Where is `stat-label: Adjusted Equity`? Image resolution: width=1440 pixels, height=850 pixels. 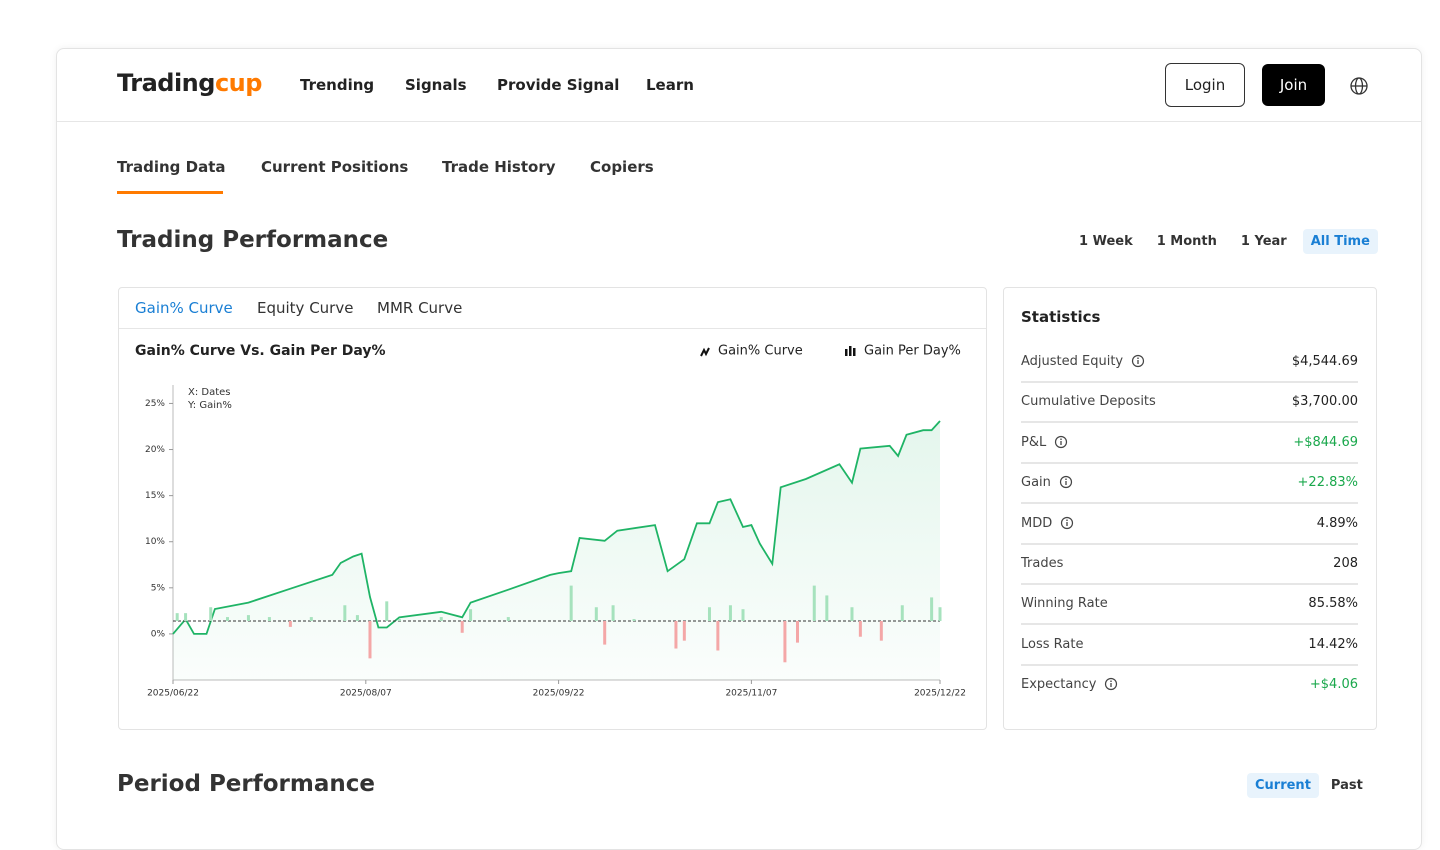
stat-label: Adjusted Equity is located at coordinates (1072, 361).